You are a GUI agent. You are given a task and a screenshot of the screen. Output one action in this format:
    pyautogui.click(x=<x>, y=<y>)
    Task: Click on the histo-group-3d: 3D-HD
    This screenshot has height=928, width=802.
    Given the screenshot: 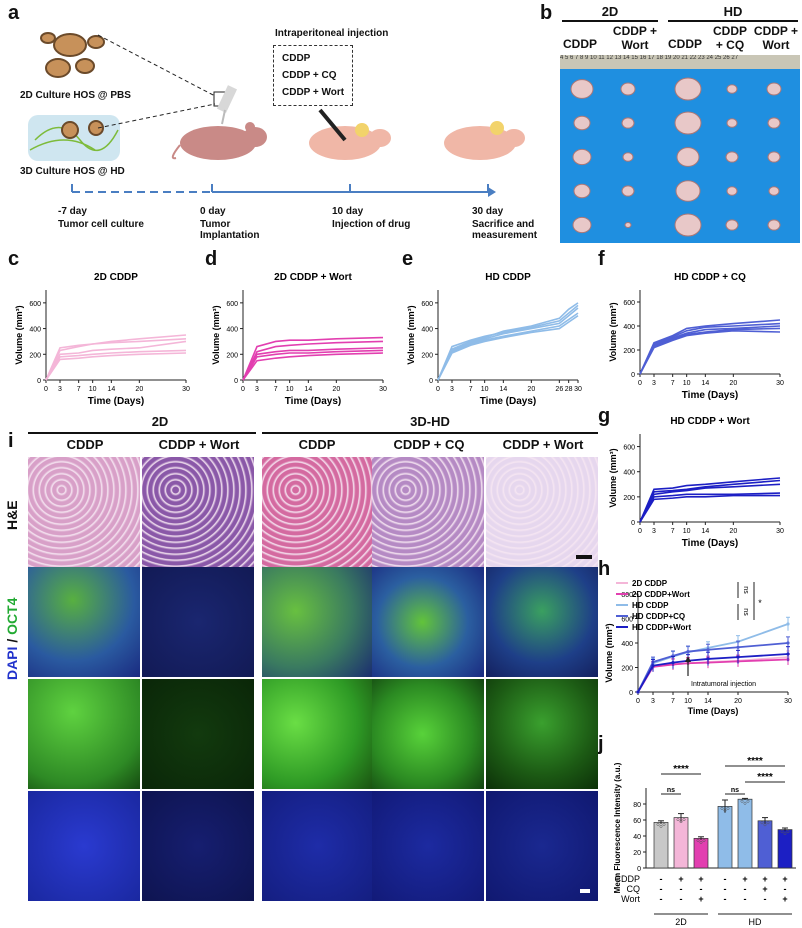 What is the action you would take?
    pyautogui.click(x=430, y=421)
    